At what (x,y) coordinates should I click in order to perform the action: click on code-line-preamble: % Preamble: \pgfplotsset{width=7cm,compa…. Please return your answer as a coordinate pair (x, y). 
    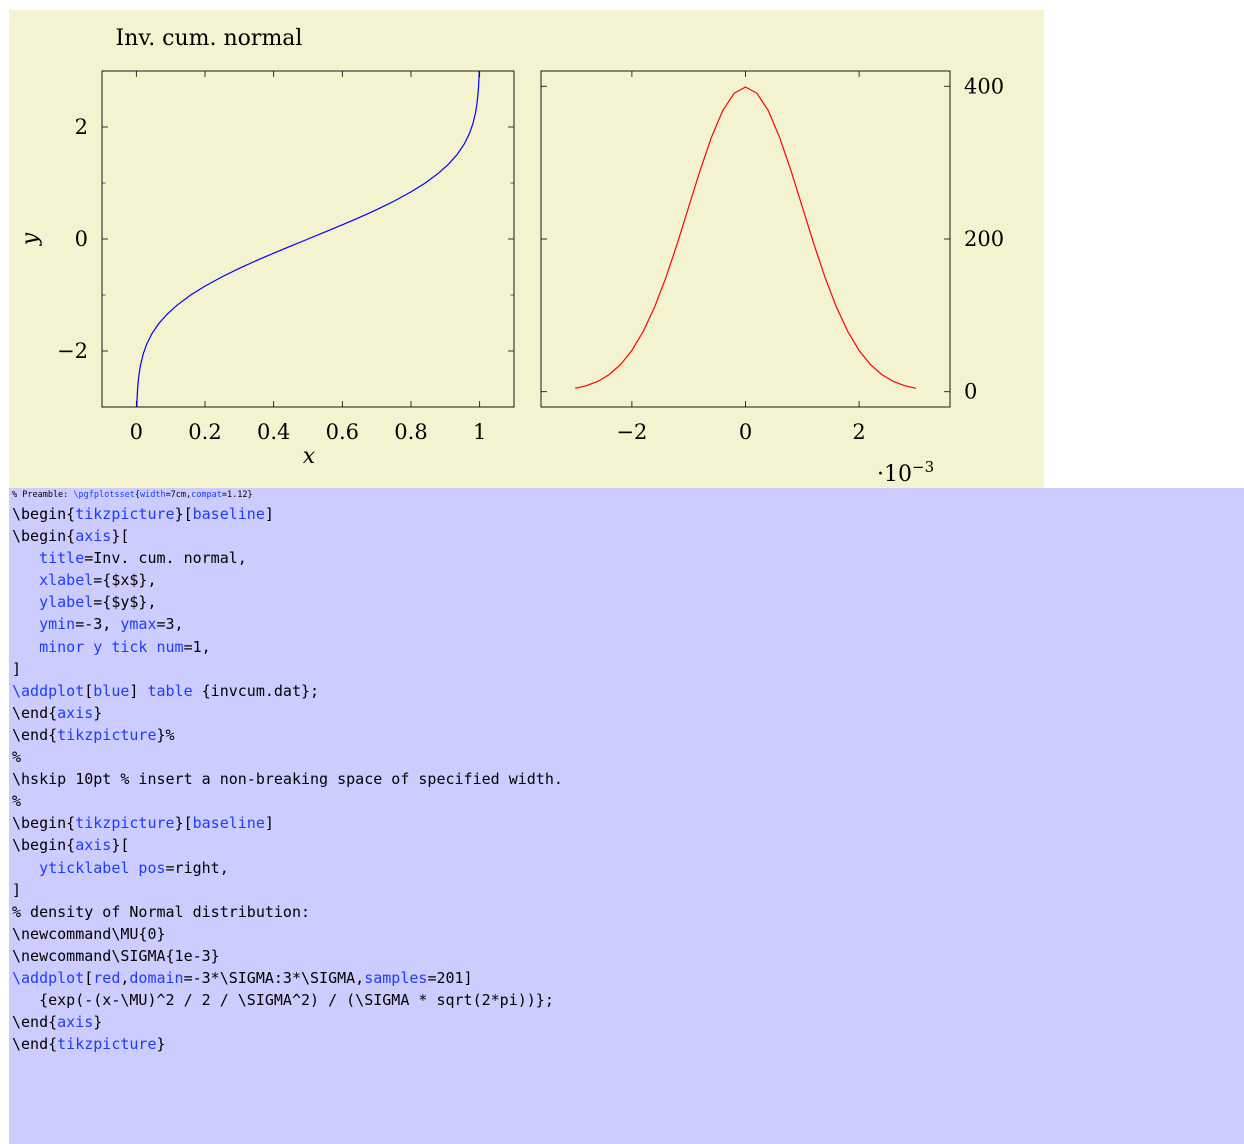
    Looking at the image, I should click on (287, 495).